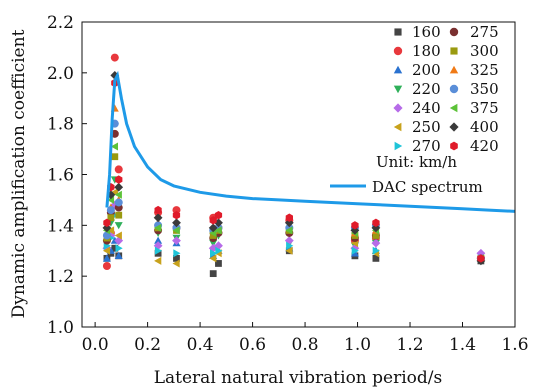 The height and width of the screenshot is (390, 535). What do you see at coordinates (298, 378) in the screenshot?
I see `x-axis-title: Lateral natural vibration period/s` at bounding box center [298, 378].